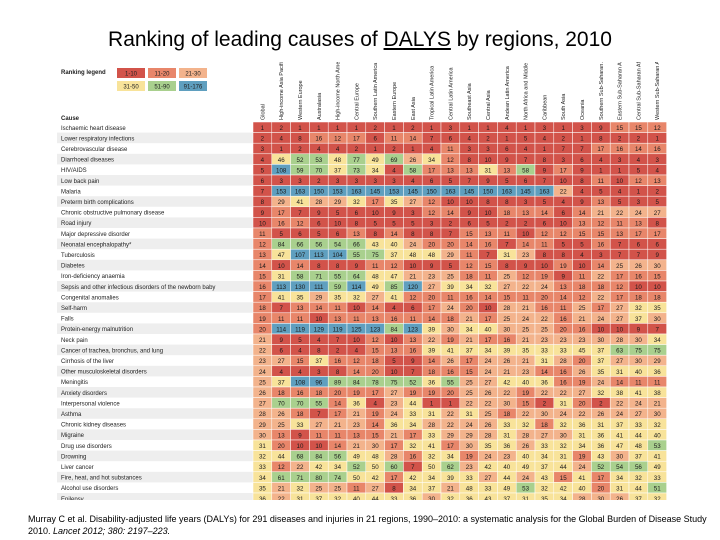 The height and width of the screenshot is (540, 720). I want to click on rank-value: 34, so click(450, 457).